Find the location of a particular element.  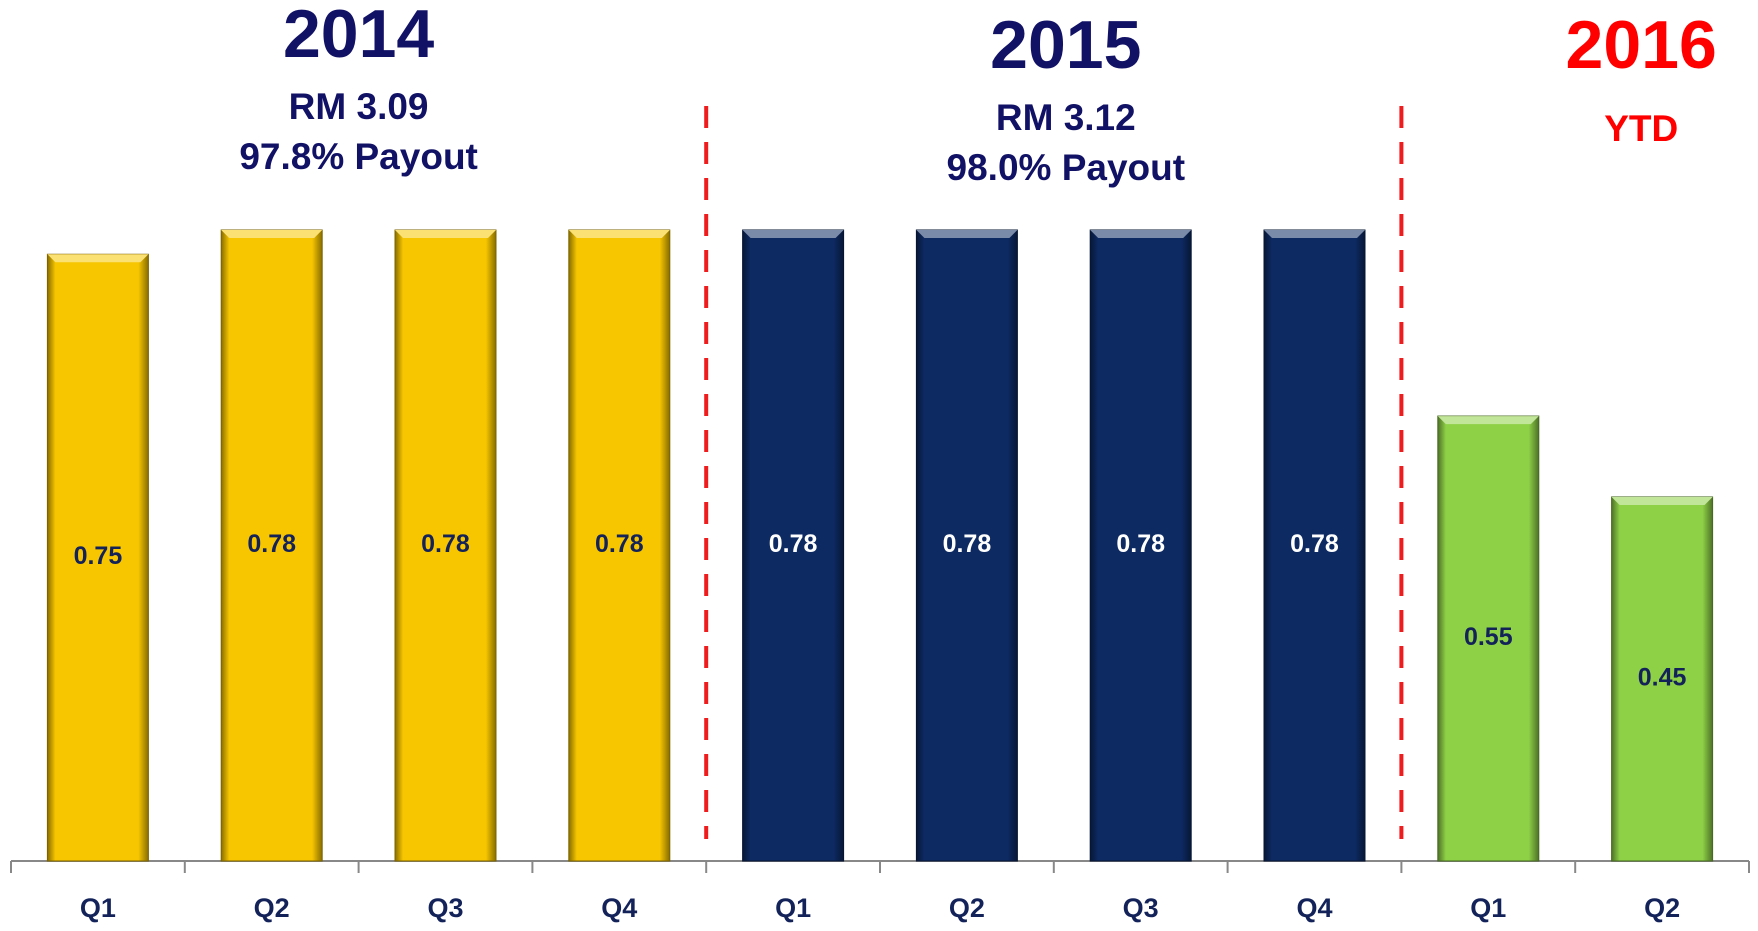

data-label: 0.75 is located at coordinates (98, 556).